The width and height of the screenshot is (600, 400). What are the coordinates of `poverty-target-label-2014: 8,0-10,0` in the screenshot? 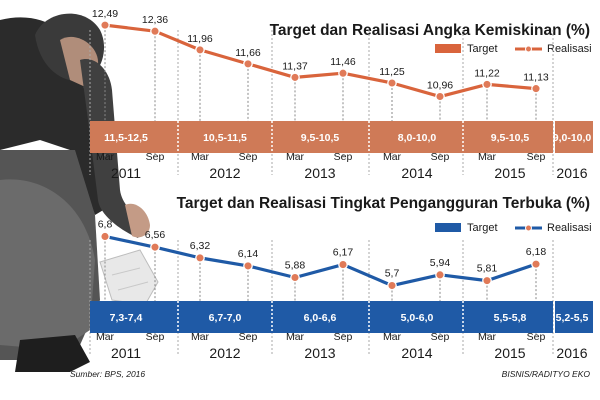 It's located at (417, 138).